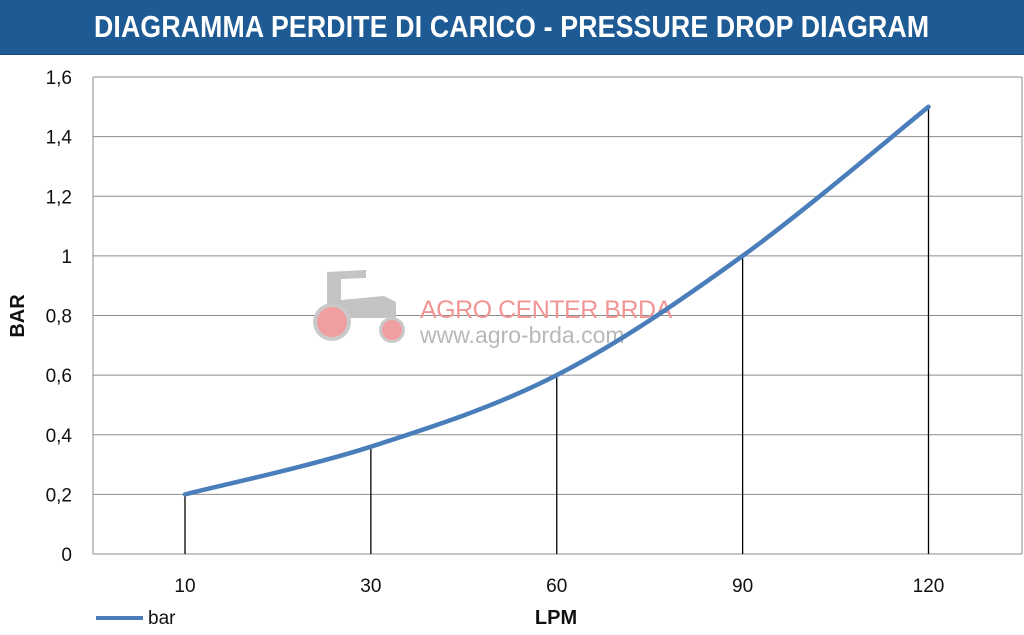  What do you see at coordinates (59, 495) in the screenshot?
I see `y-tick-label: 0,2` at bounding box center [59, 495].